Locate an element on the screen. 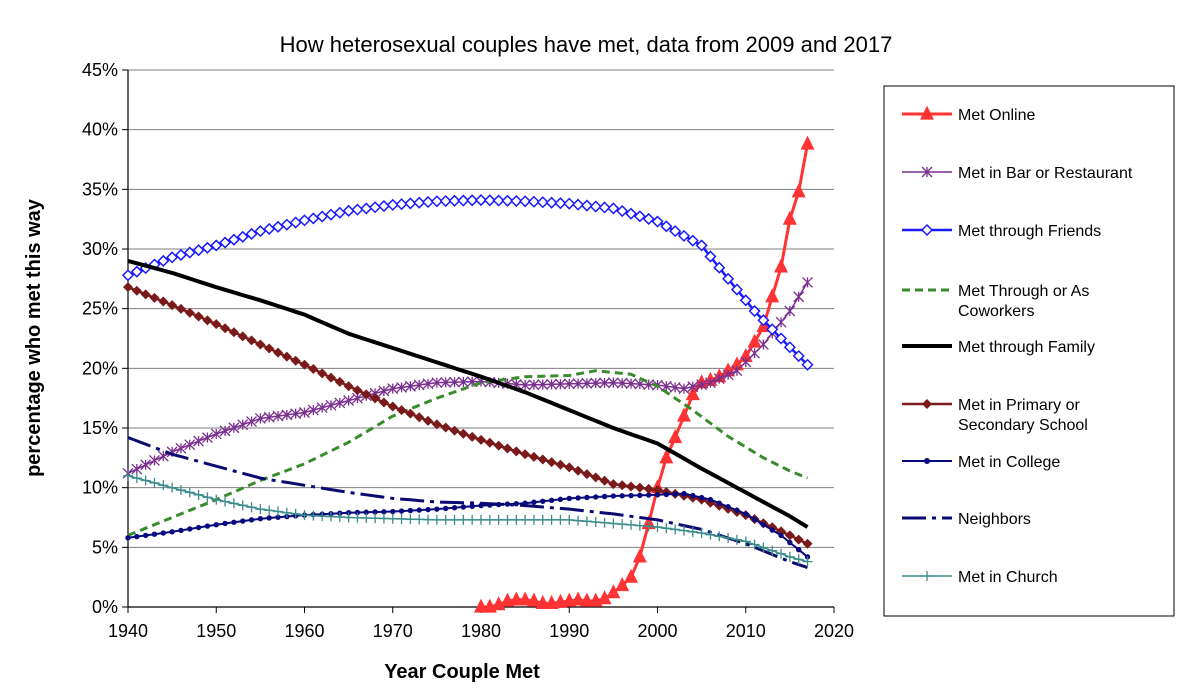 This screenshot has width=1200, height=699. y-tick-label: 0% is located at coordinates (105, 607).